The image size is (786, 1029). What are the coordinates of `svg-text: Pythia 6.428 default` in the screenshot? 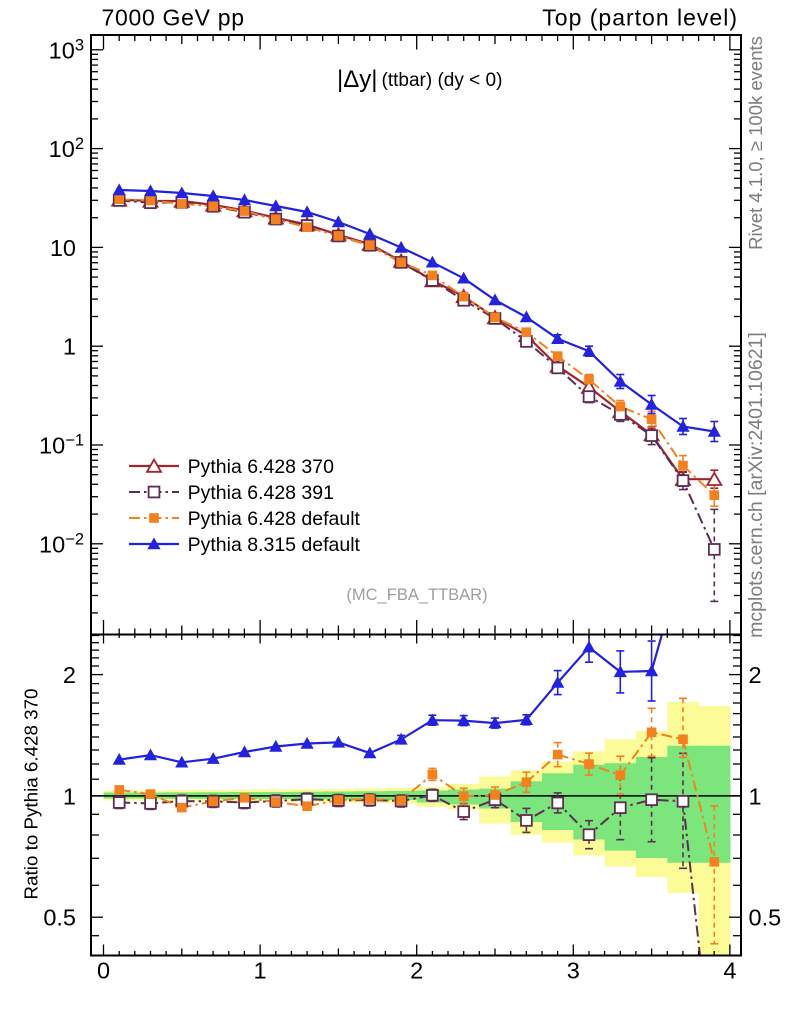 It's located at (274, 519).